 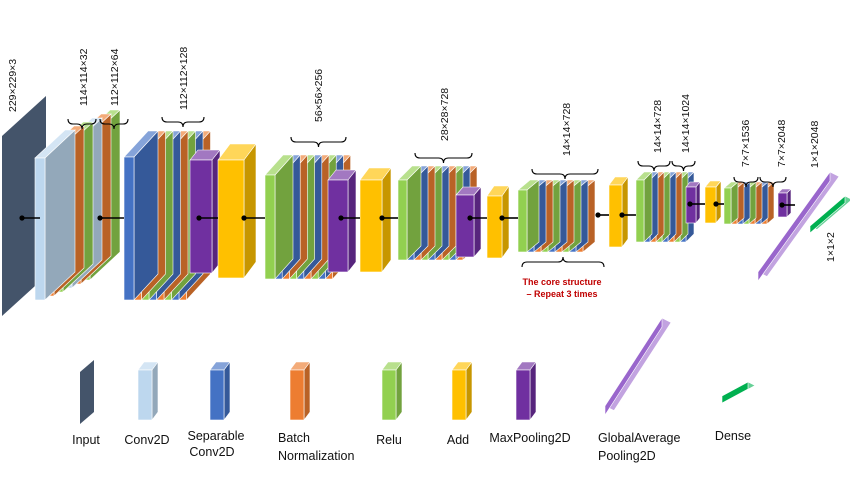 What do you see at coordinates (184, 78) in the screenshot?
I see `dim-label-block1: 112×112×128` at bounding box center [184, 78].